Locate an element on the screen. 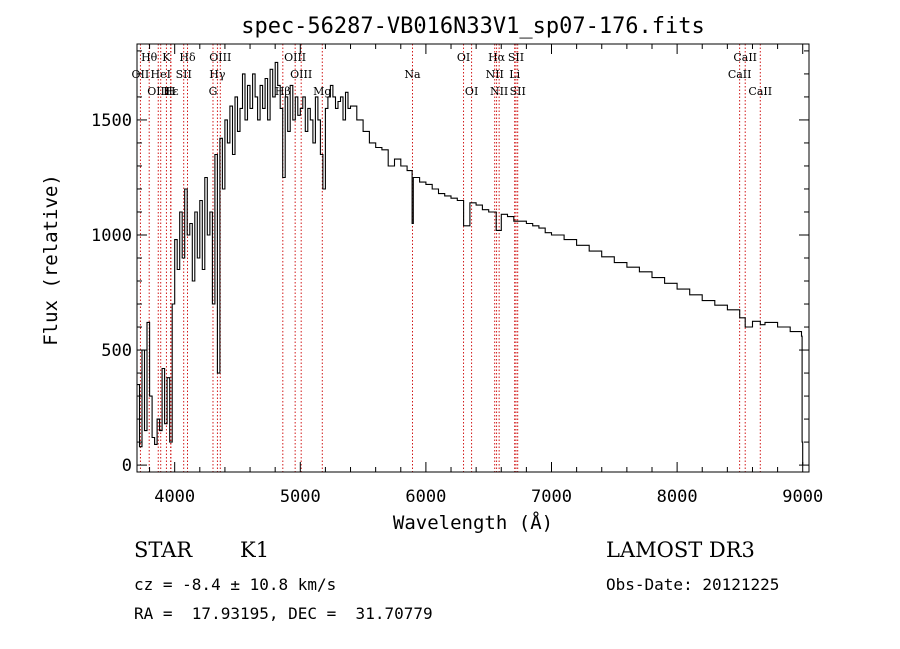 Image resolution: width=900 pixels, height=649 pixels. x-tick-label: 5000 is located at coordinates (300, 497).